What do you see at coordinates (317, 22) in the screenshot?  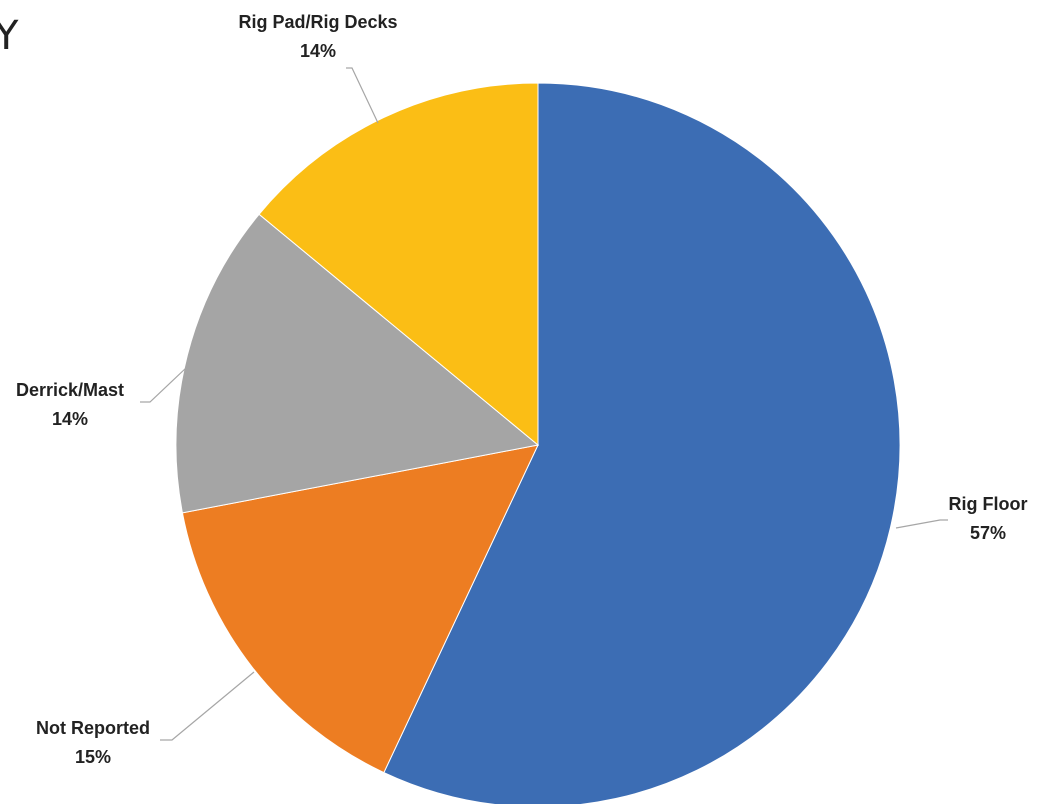 I see `slice-label-rig-pad-rig-decks: Rig Pad/Rig Decks` at bounding box center [317, 22].